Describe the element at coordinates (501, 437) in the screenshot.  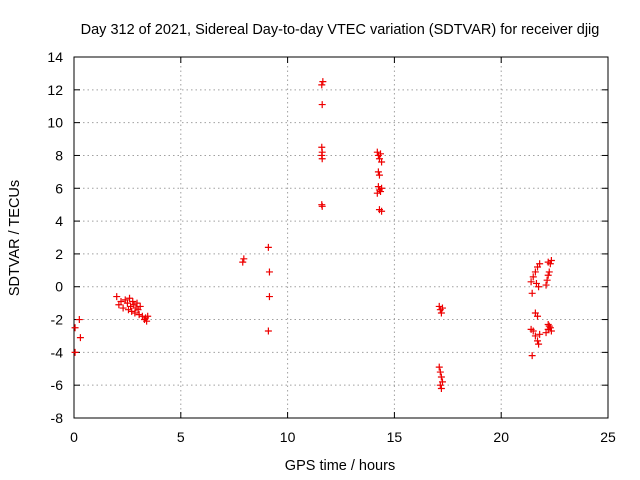
I see `x-tick-label: 20` at that location.